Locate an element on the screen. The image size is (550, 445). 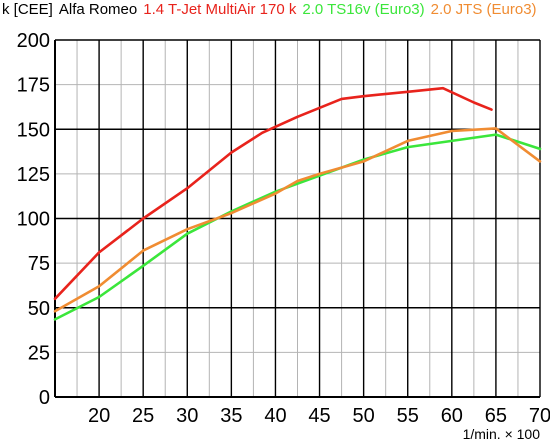
x-axis-label: 1/min. × 100 is located at coordinates (502, 434).